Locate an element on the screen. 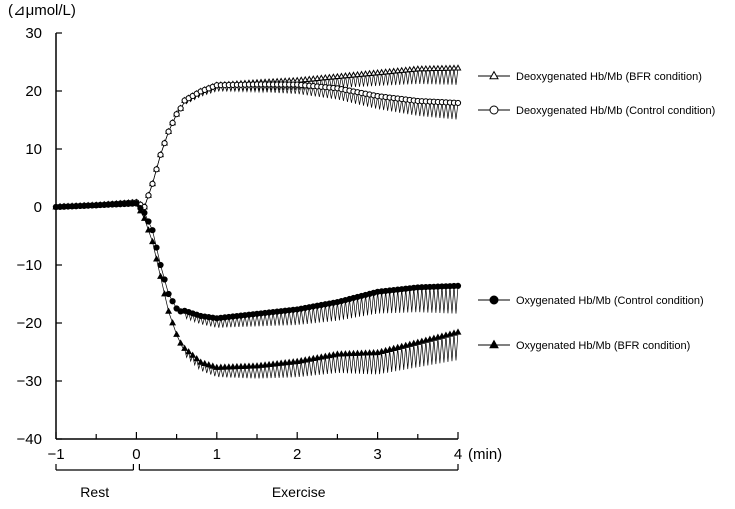 This screenshot has height=509, width=735. y-tick-label: −30 is located at coordinates (29, 381).